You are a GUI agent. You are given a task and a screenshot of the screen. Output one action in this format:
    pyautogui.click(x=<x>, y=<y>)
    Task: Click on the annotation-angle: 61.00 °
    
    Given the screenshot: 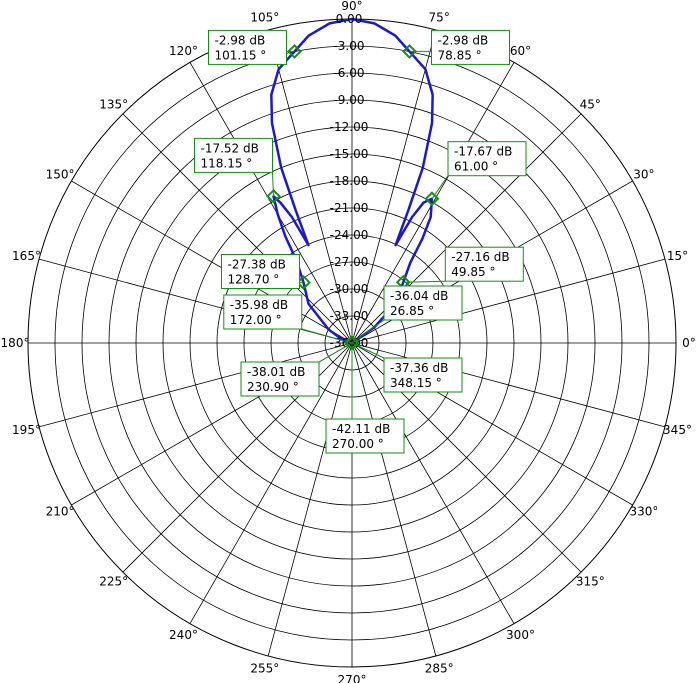 What is the action you would take?
    pyautogui.click(x=476, y=167)
    